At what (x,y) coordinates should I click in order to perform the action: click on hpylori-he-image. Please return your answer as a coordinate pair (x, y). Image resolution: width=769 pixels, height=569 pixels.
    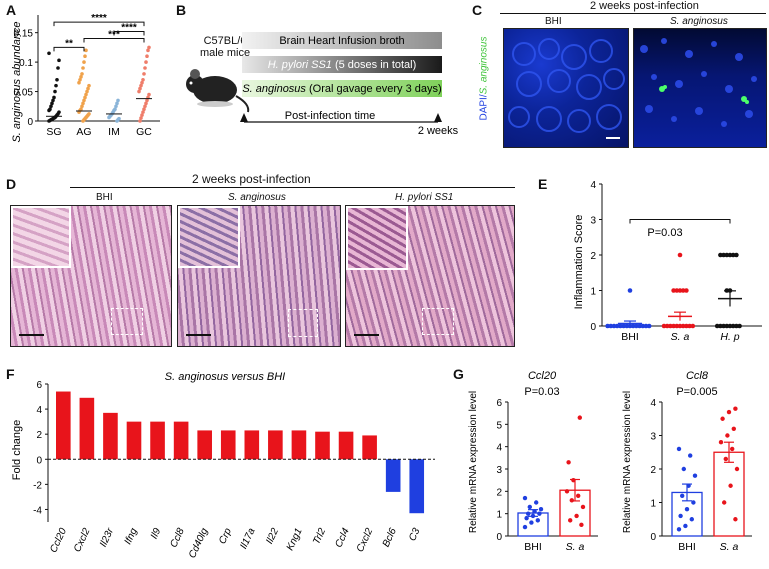
    Looking at the image, I should click on (430, 276).